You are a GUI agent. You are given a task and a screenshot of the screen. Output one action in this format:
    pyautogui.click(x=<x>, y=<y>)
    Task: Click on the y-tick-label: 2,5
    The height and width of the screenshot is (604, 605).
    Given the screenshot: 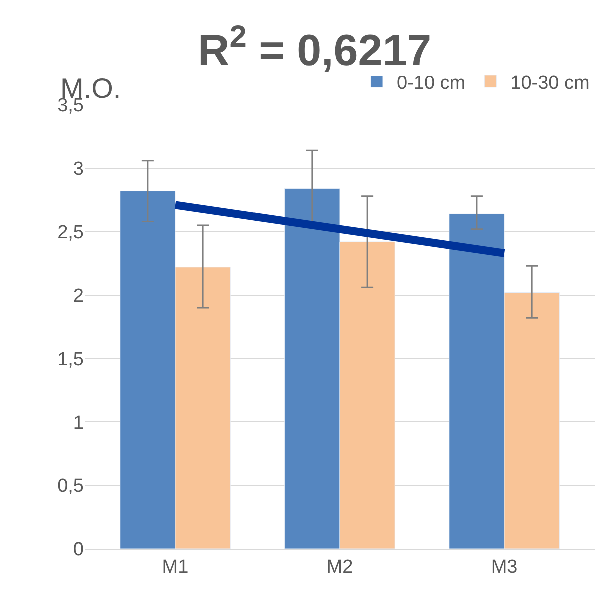 What is the action you would take?
    pyautogui.click(x=71, y=233)
    